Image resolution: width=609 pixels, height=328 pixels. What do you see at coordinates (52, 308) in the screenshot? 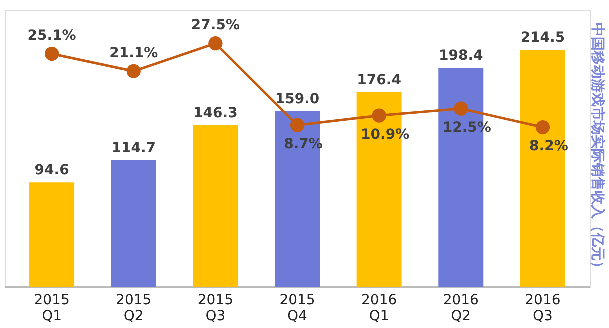
I see `x-tick-label: 2015 Q1` at bounding box center [52, 308].